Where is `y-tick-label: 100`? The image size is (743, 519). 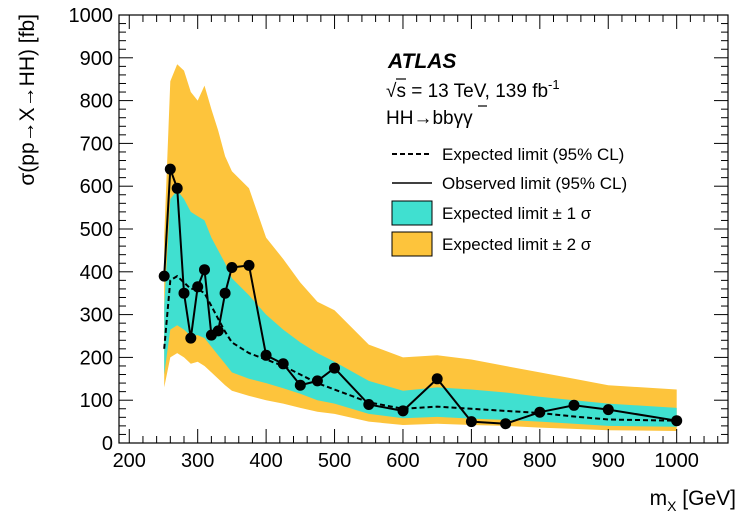
y-tick-label: 100 is located at coordinates (96, 401).